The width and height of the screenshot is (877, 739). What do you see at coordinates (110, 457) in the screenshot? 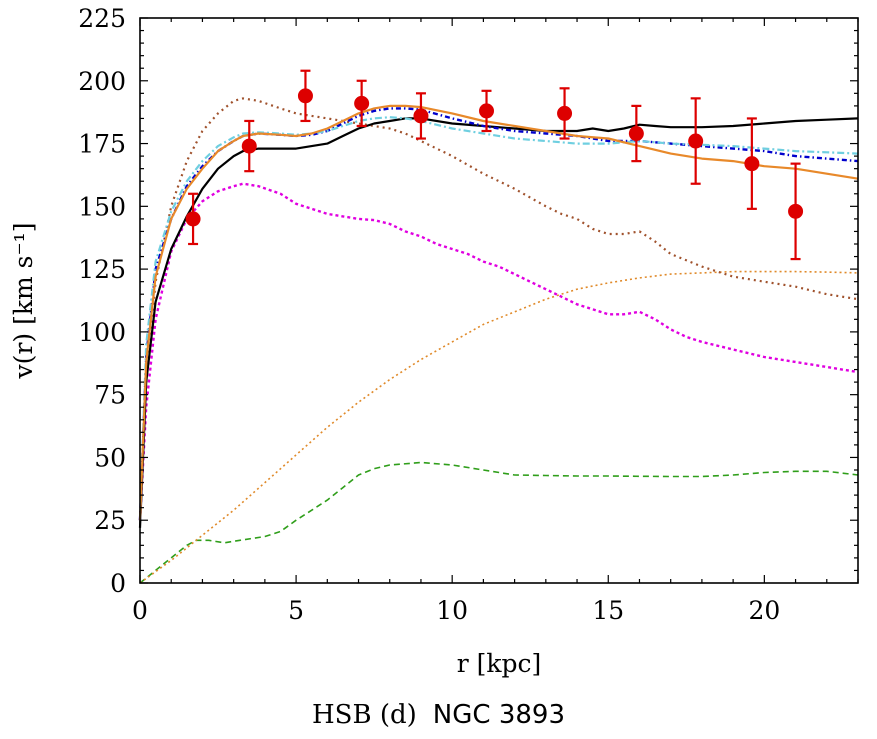
I see `y-tick-label-2: 50` at bounding box center [110, 457].